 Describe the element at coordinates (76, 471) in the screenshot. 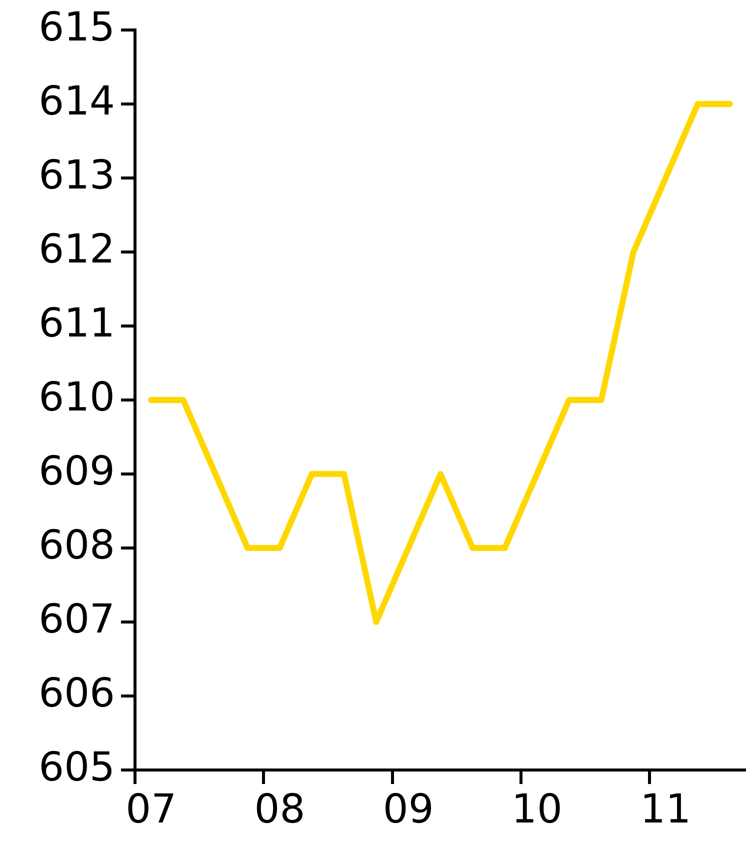

I see `y-tick-label: 609` at that location.